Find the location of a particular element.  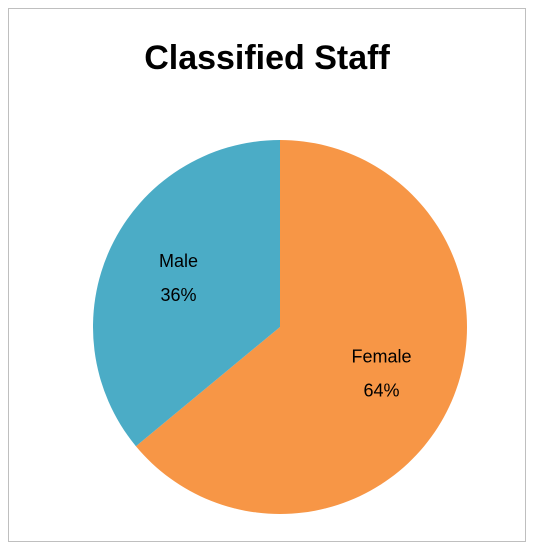

slice-category-label: Male is located at coordinates (178, 261).